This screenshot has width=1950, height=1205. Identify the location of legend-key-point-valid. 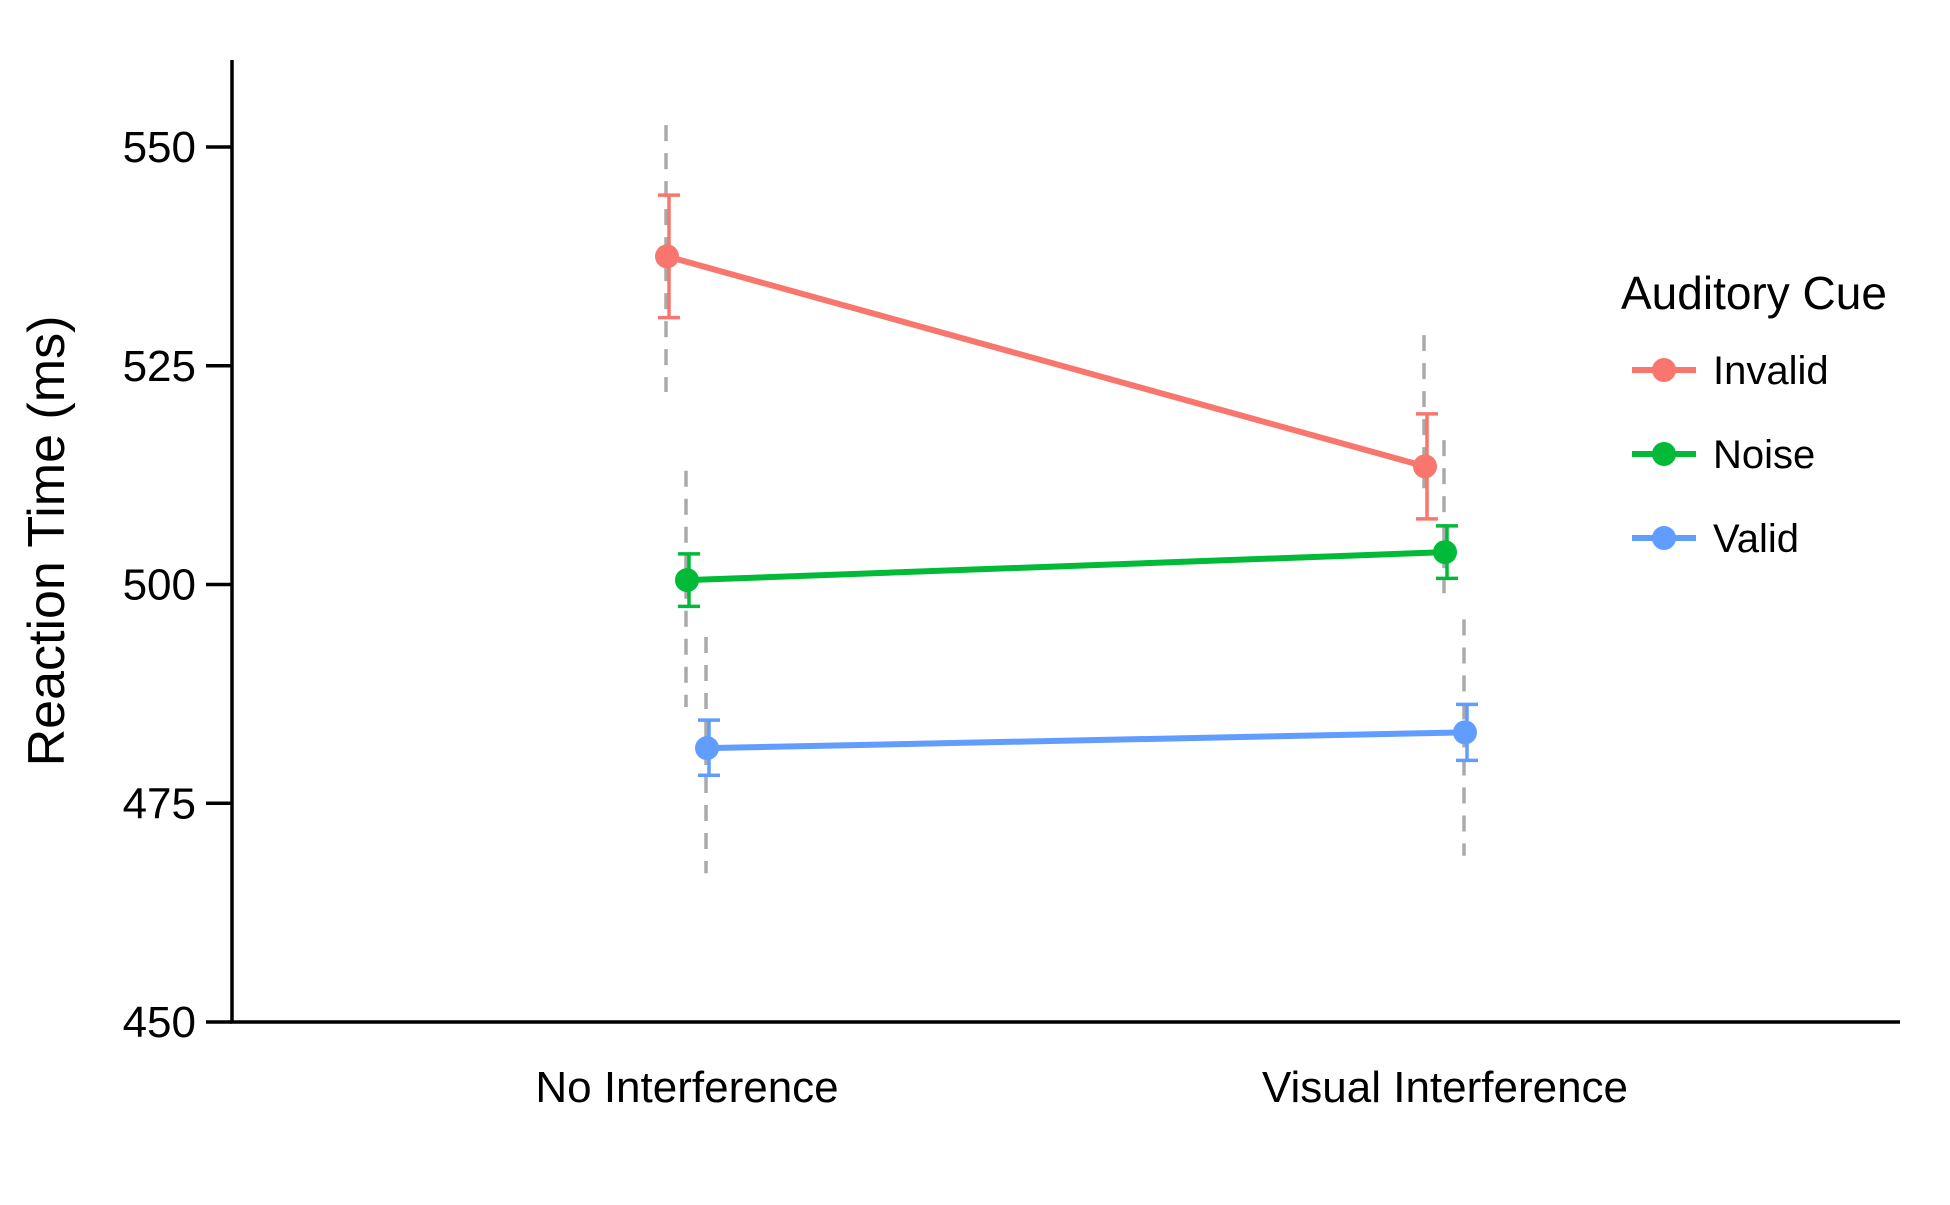
(1664, 538).